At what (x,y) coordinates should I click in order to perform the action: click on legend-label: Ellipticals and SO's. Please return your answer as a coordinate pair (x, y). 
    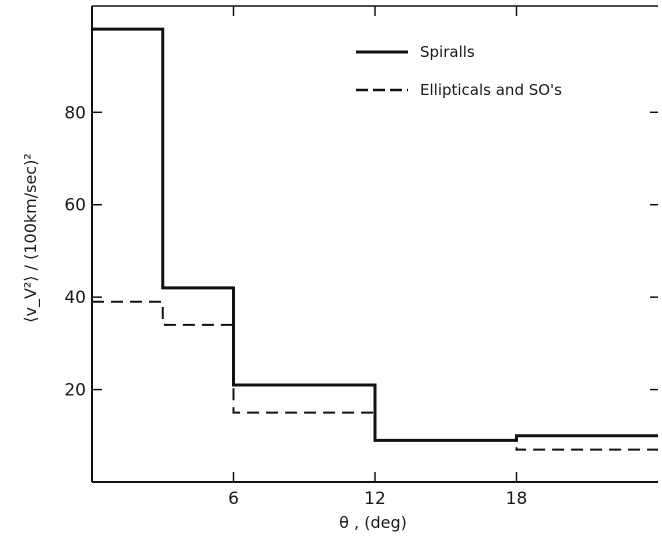
    Looking at the image, I should click on (491, 90).